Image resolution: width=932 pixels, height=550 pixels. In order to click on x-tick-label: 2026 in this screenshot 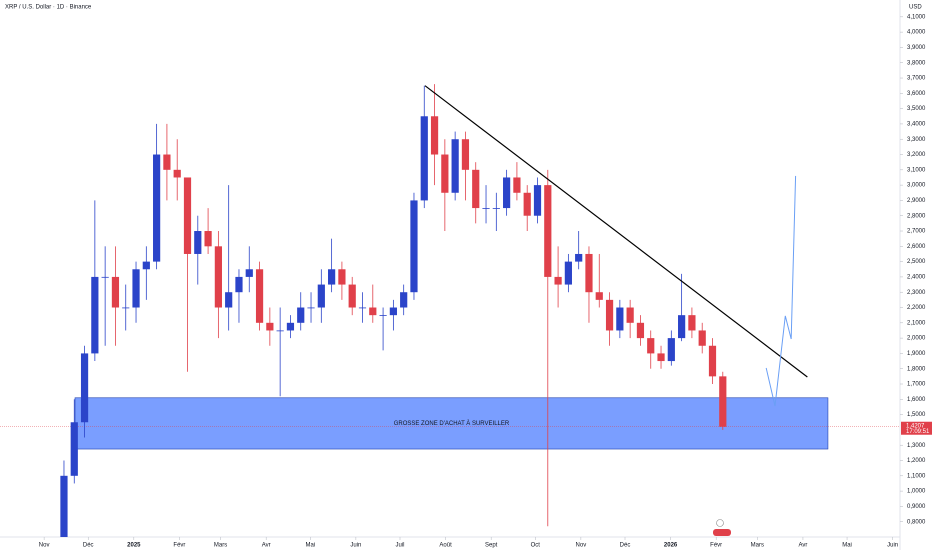, I will do `click(671, 546)`.